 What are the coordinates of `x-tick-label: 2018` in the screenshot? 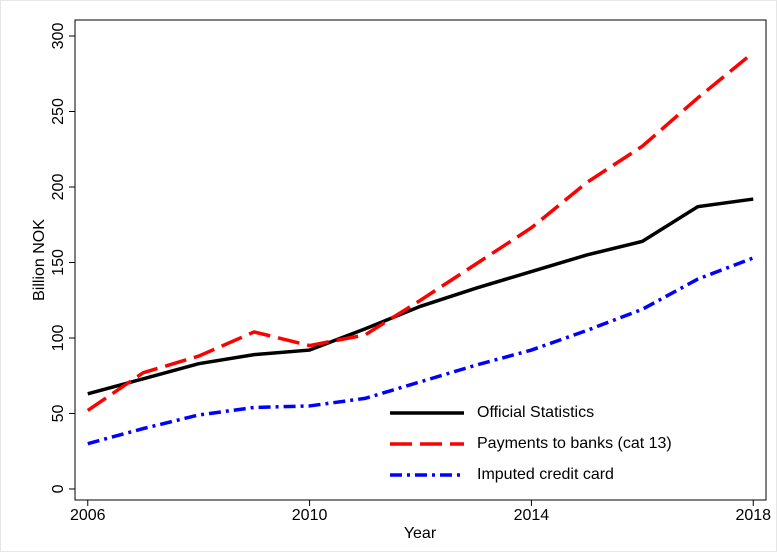 It's located at (753, 515).